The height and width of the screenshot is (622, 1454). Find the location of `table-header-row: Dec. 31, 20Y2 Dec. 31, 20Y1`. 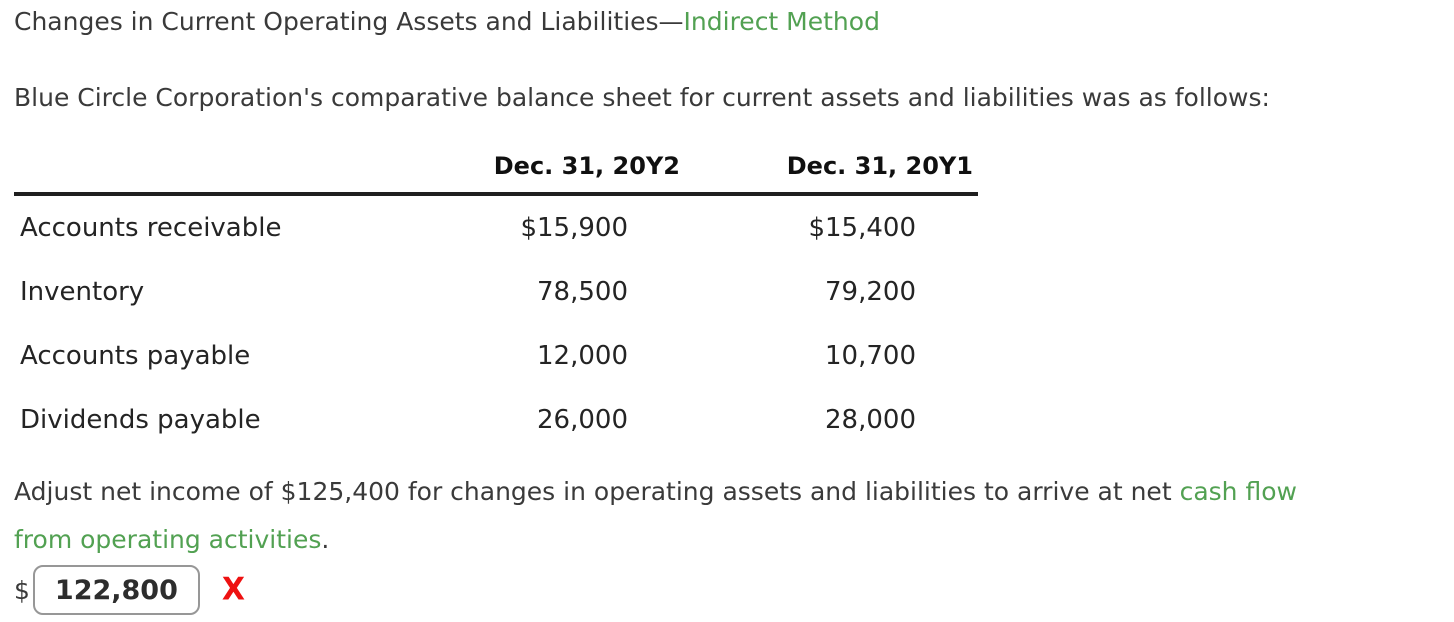

table-header-row: Dec. 31, 20Y2 Dec. 31, 20Y1 is located at coordinates (496, 173).